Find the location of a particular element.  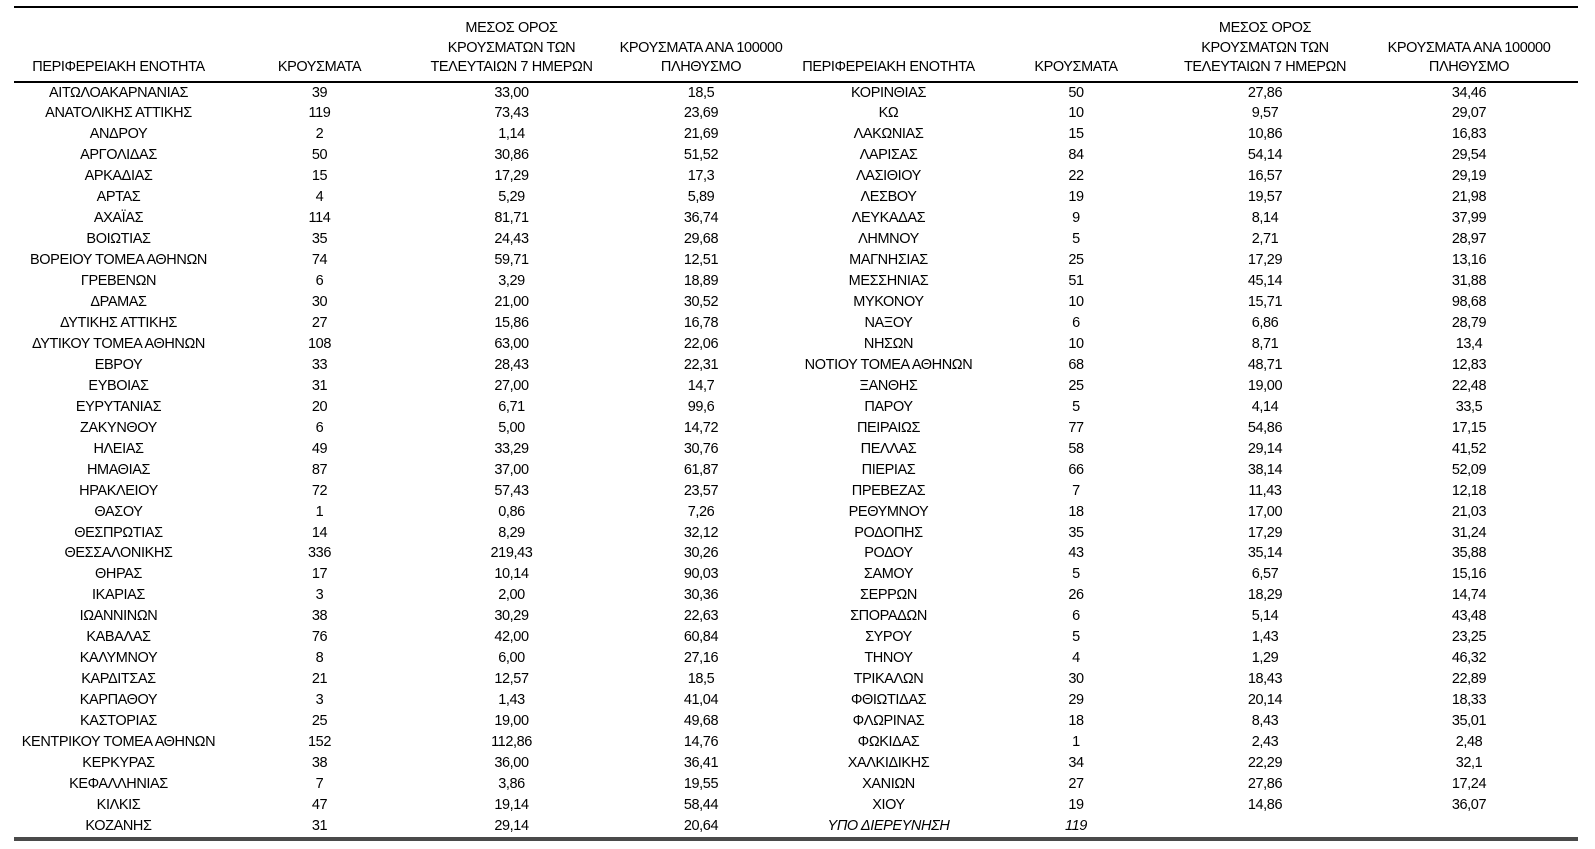

left-cases-cell: 76 is located at coordinates (319, 637).